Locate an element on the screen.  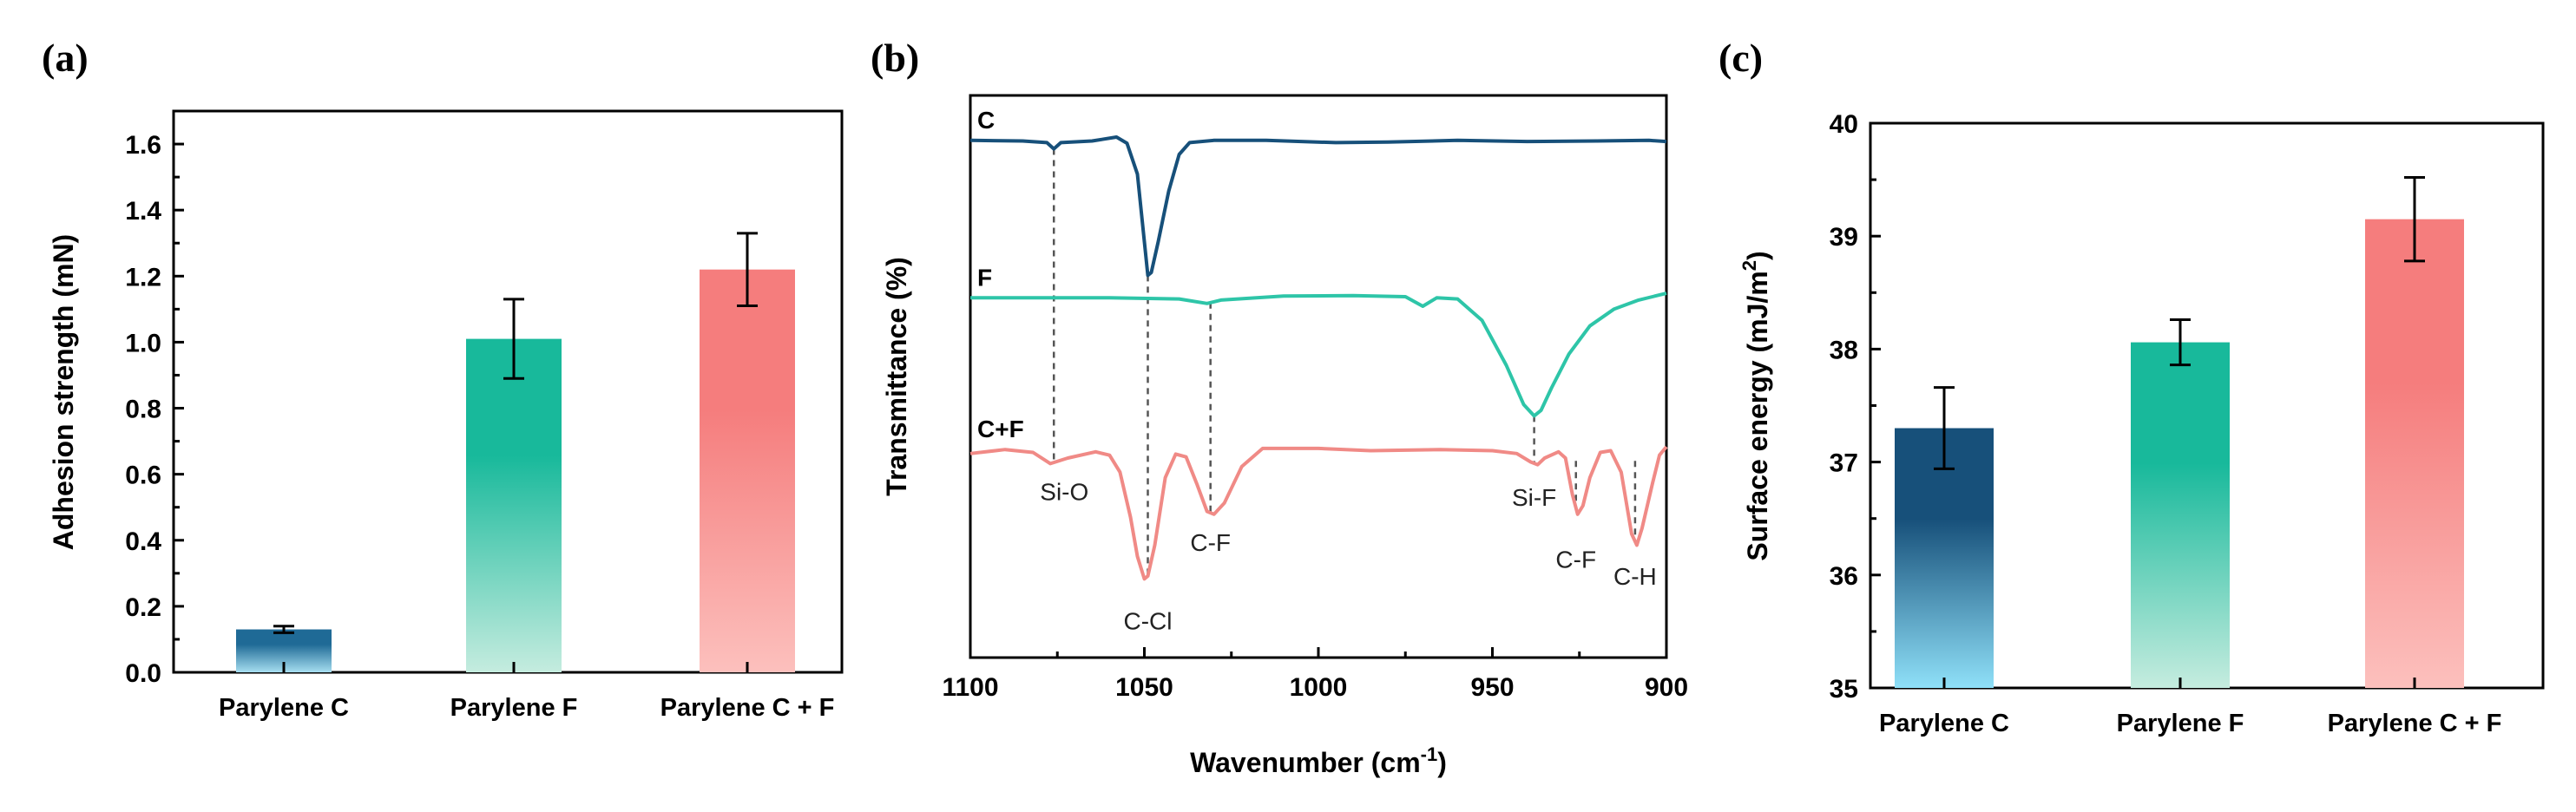
panel-a-label: (a) is located at coordinates (65, 58).